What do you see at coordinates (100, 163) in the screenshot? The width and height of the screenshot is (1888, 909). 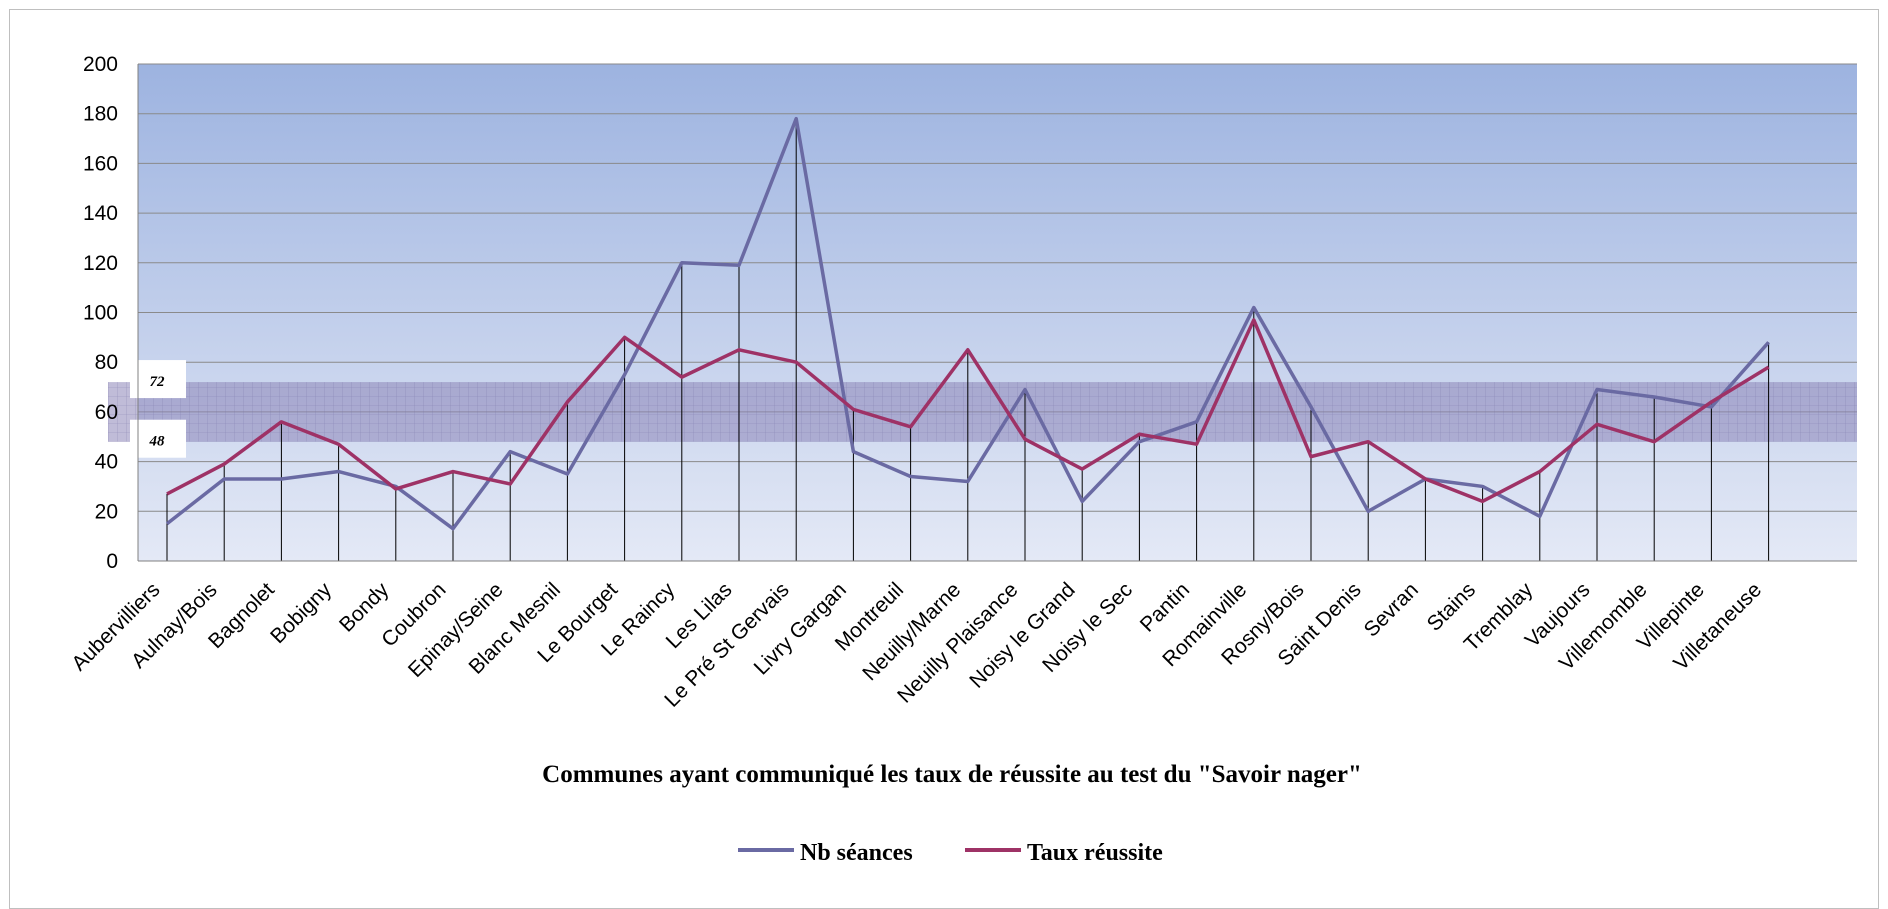 I see `y-tick-label: 160` at bounding box center [100, 163].